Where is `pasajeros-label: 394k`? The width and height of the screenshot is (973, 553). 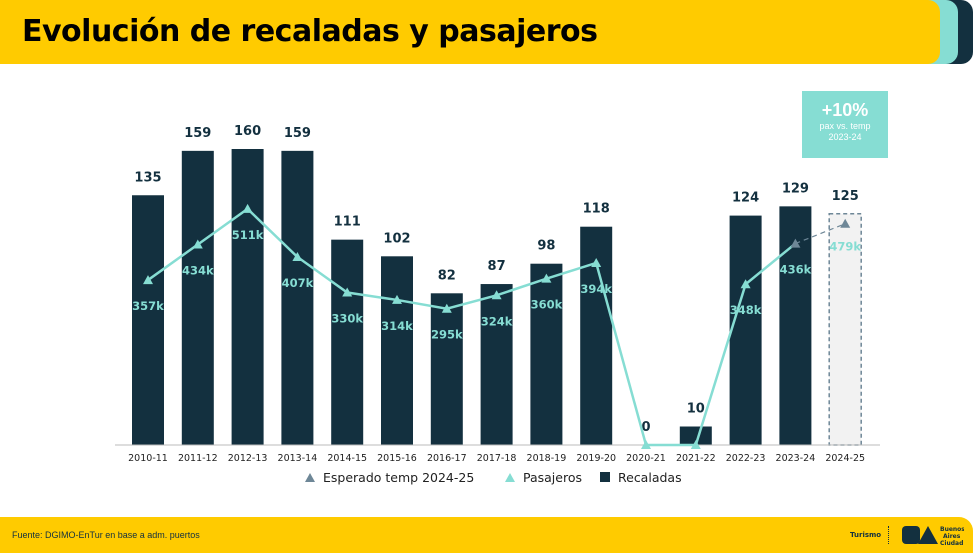
pasajeros-label: 394k is located at coordinates (596, 289).